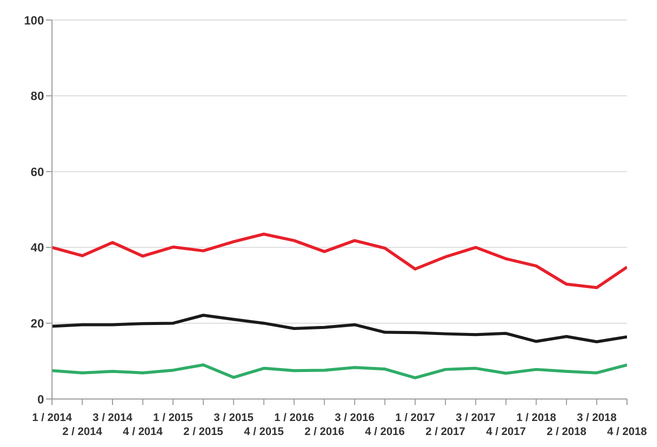  What do you see at coordinates (506, 432) in the screenshot?
I see `x-tick-label: 4 / 2017` at bounding box center [506, 432].